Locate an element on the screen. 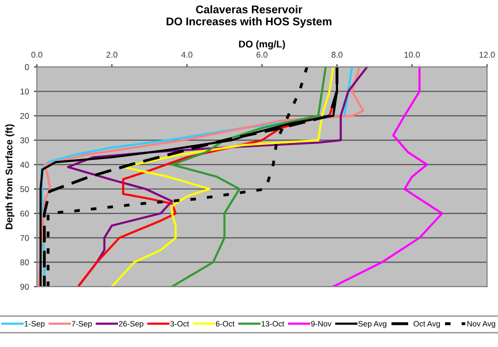  x-axis-title: DO (mg/L) is located at coordinates (262, 45).